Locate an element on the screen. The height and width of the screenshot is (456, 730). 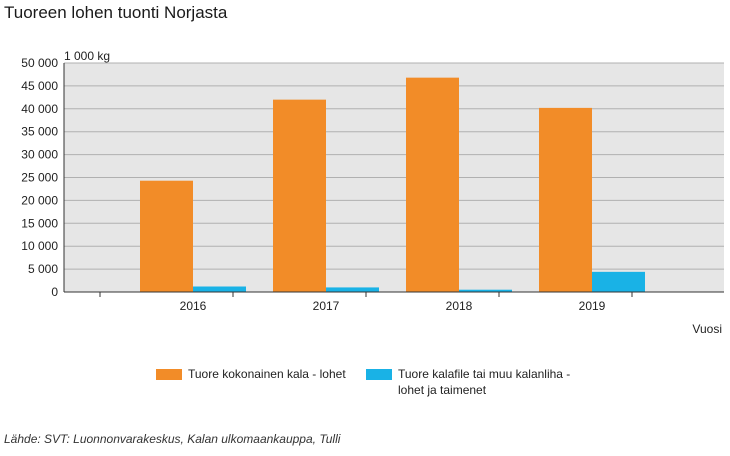
bar-fillet-2018 is located at coordinates (485, 290).